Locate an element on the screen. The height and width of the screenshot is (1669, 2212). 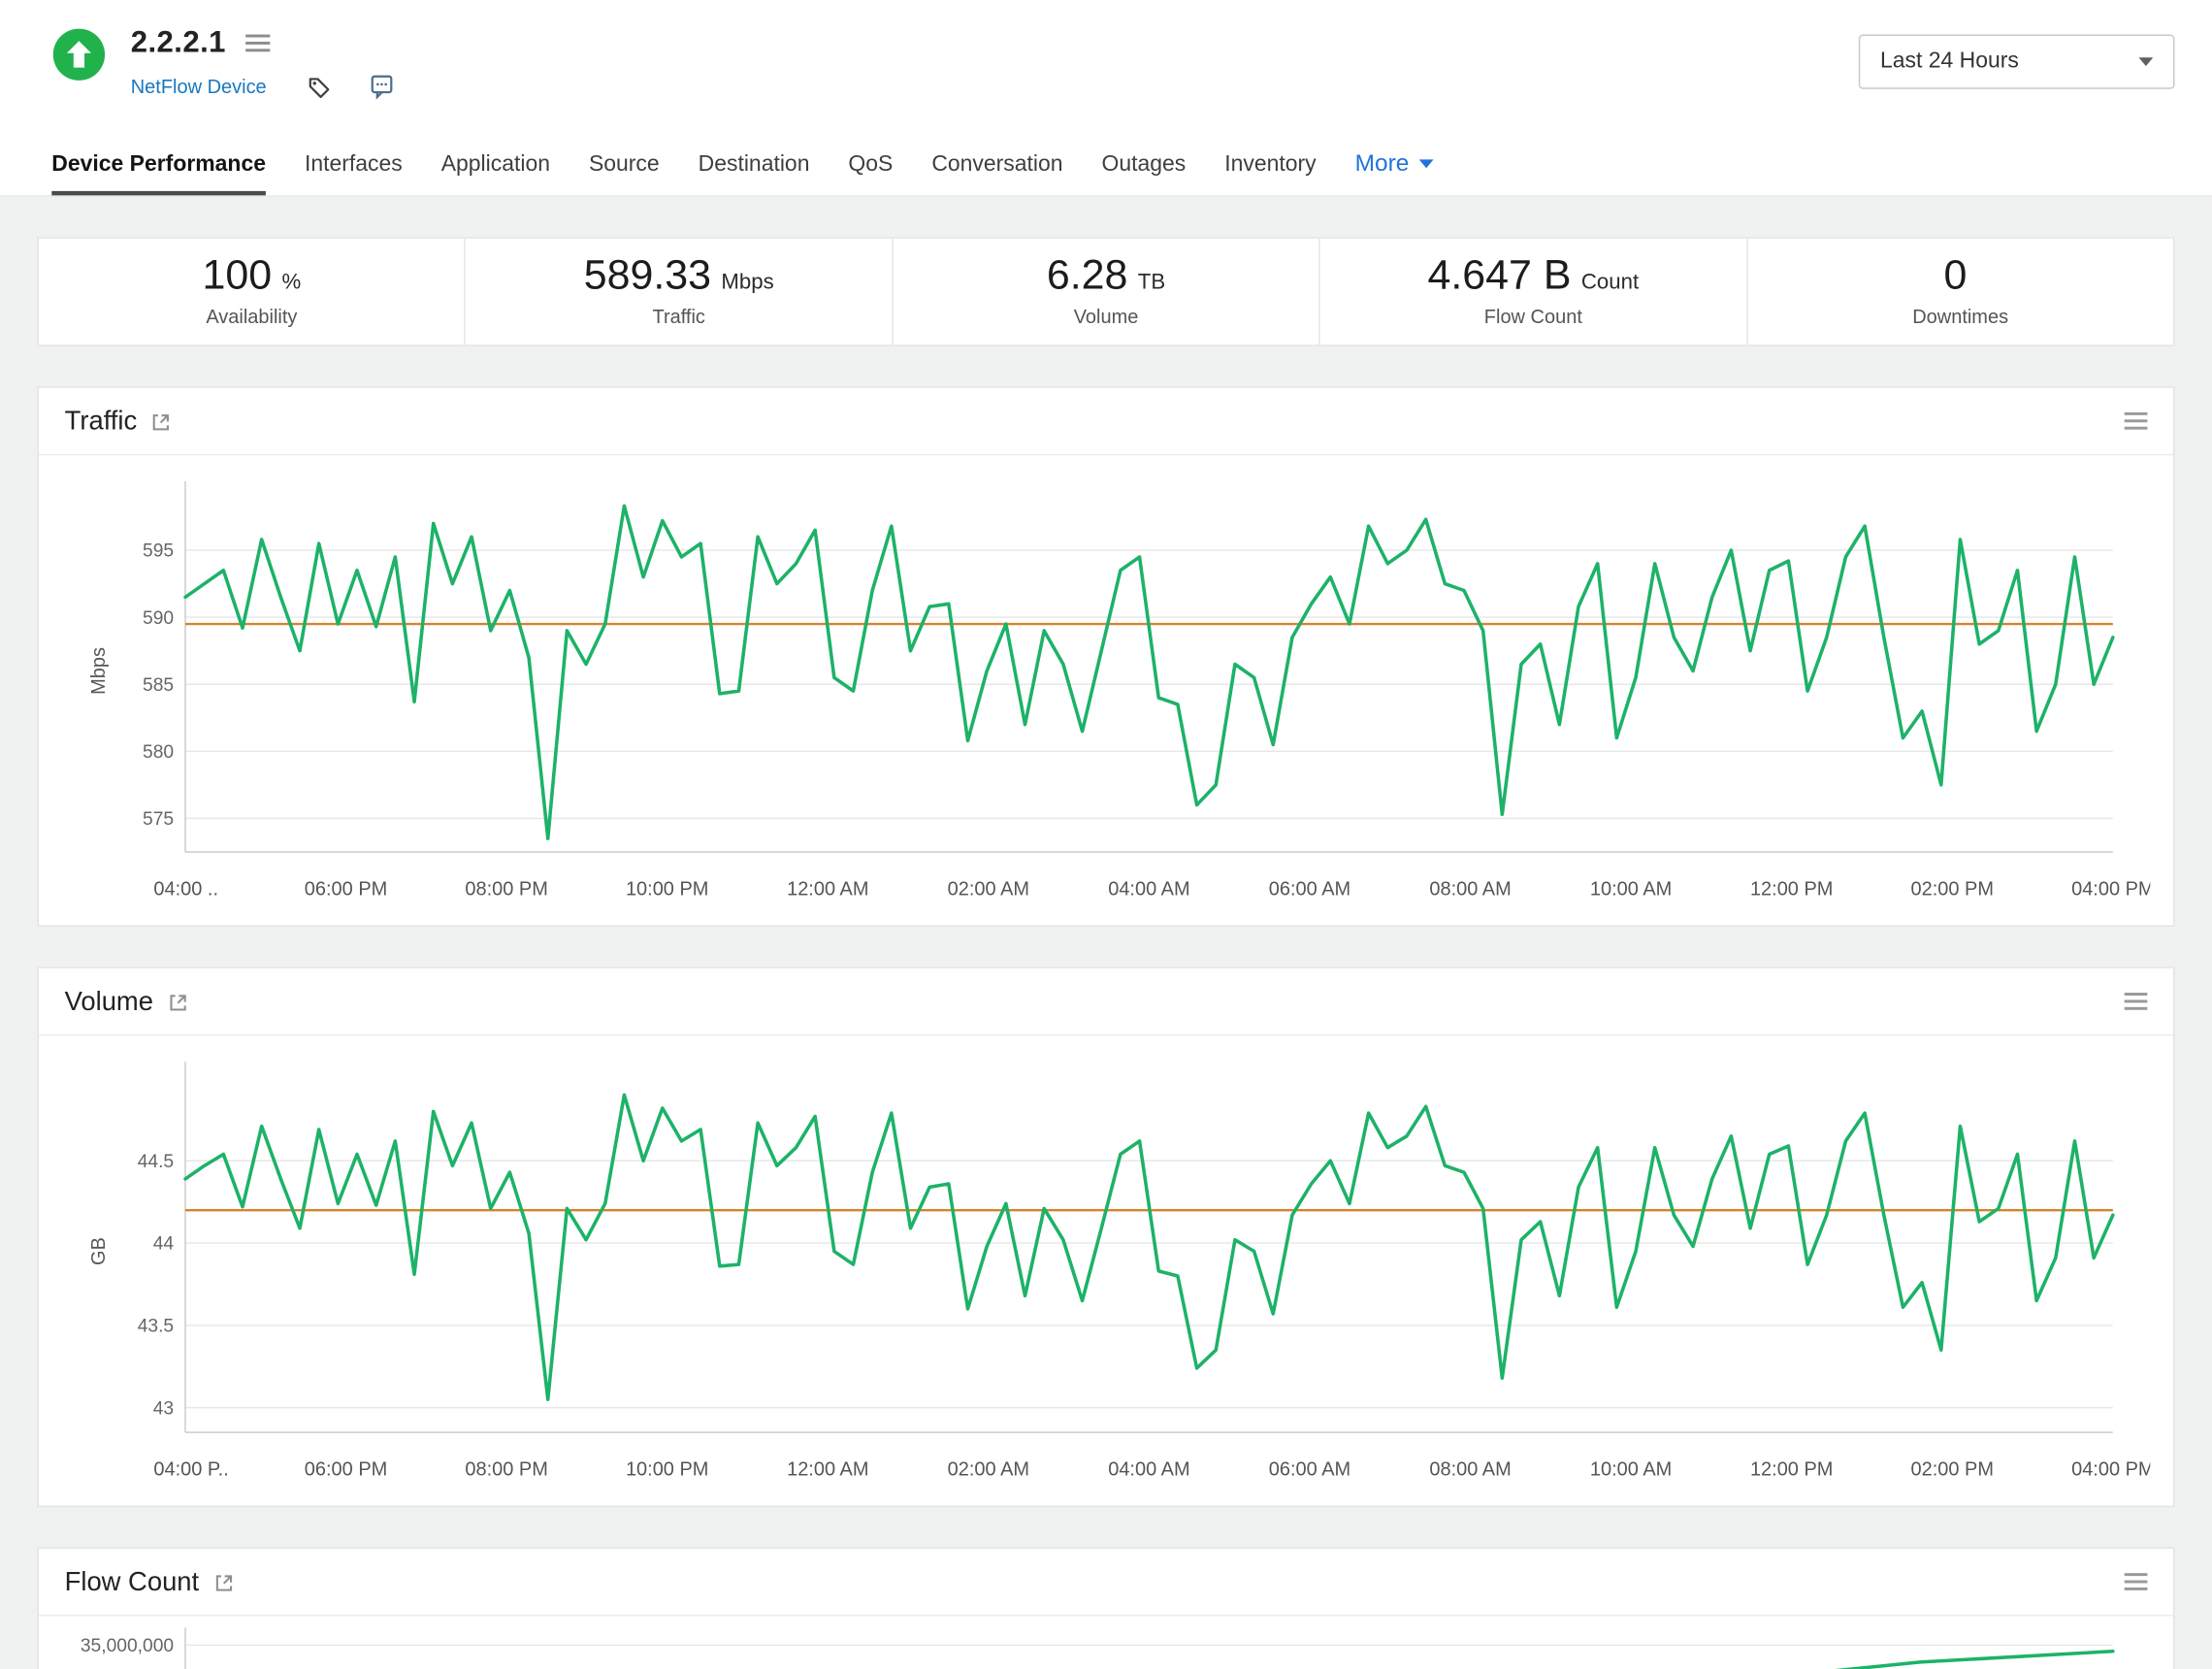
device-title: 2.2.2.1 is located at coordinates (178, 42).